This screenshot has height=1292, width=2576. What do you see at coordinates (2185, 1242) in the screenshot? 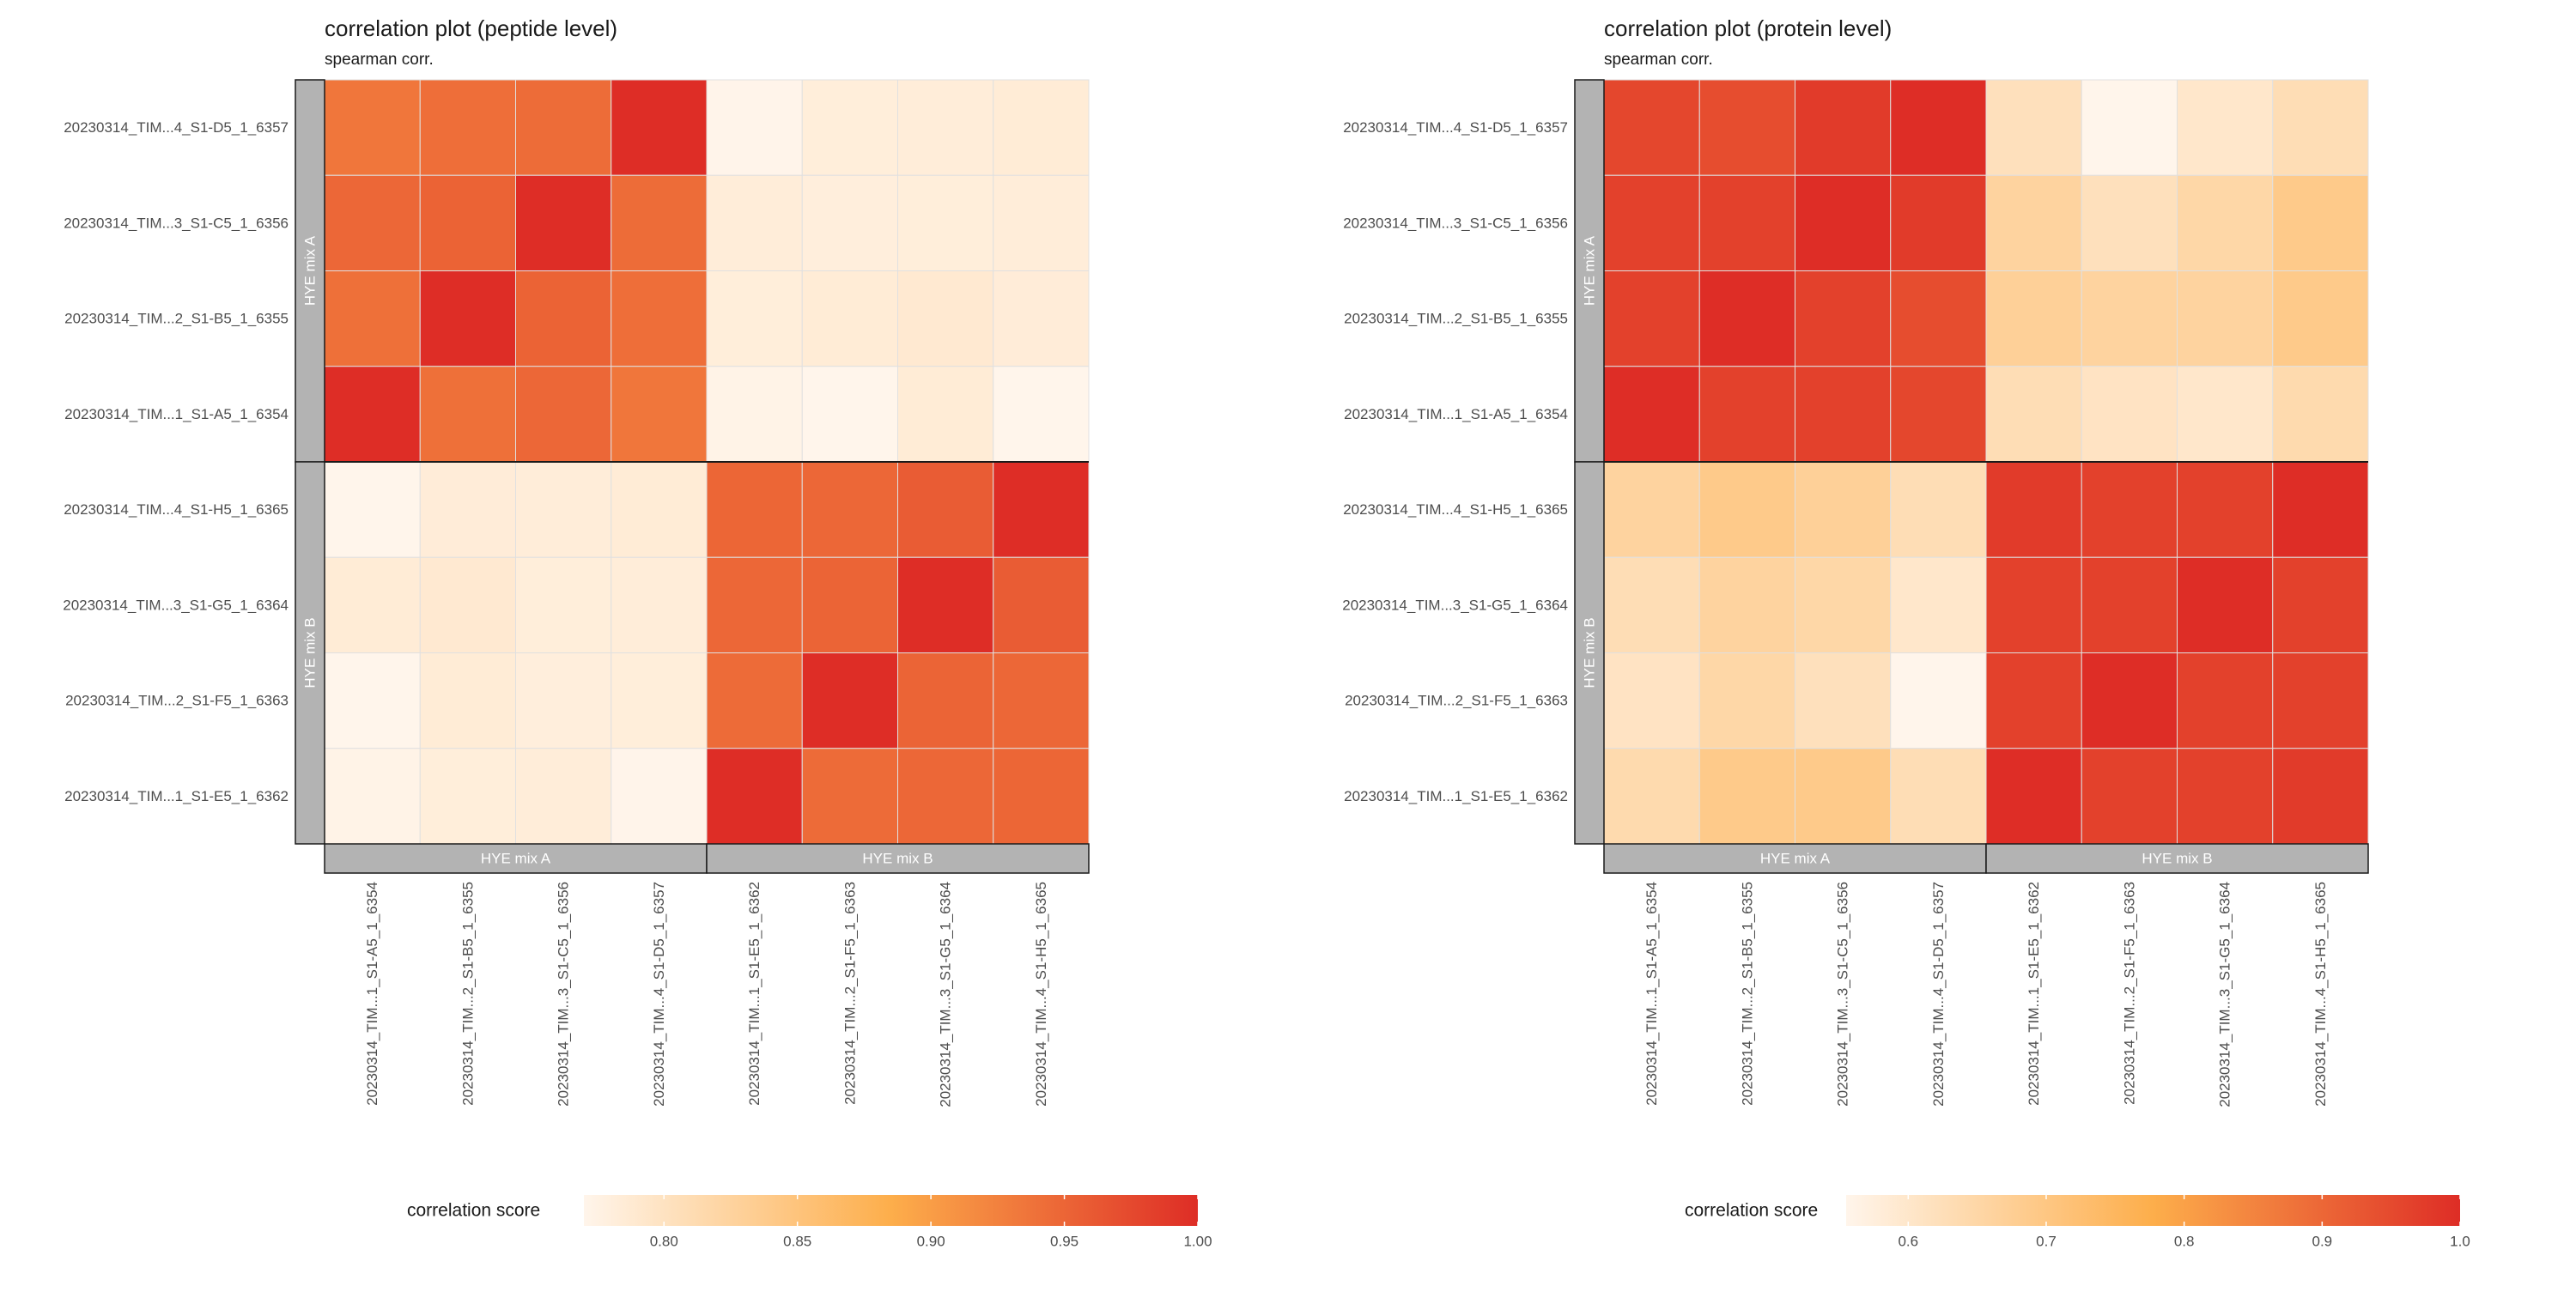
I see `legend-tick-label: 0.8` at bounding box center [2185, 1242].